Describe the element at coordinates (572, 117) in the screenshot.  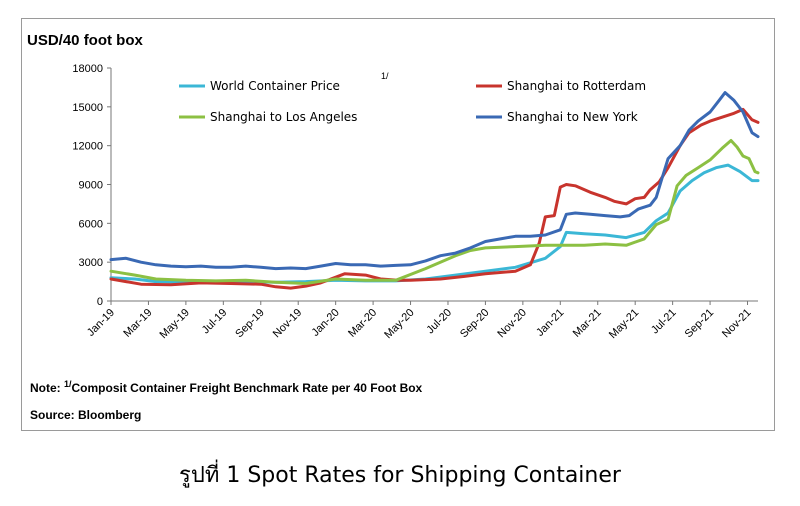
I see `legend-label-3: Shanghai to New York` at that location.